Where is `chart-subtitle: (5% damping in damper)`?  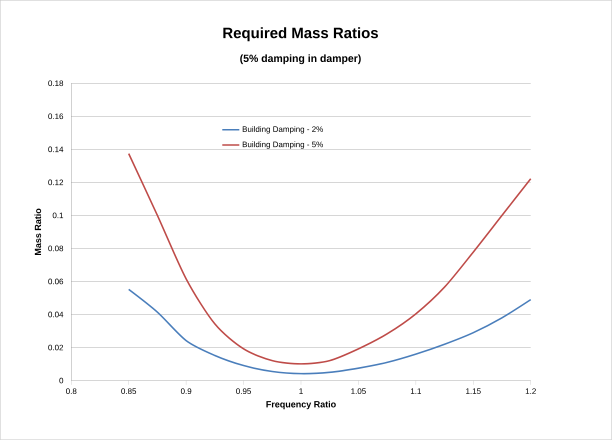
chart-subtitle: (5% damping in damper) is located at coordinates (300, 59).